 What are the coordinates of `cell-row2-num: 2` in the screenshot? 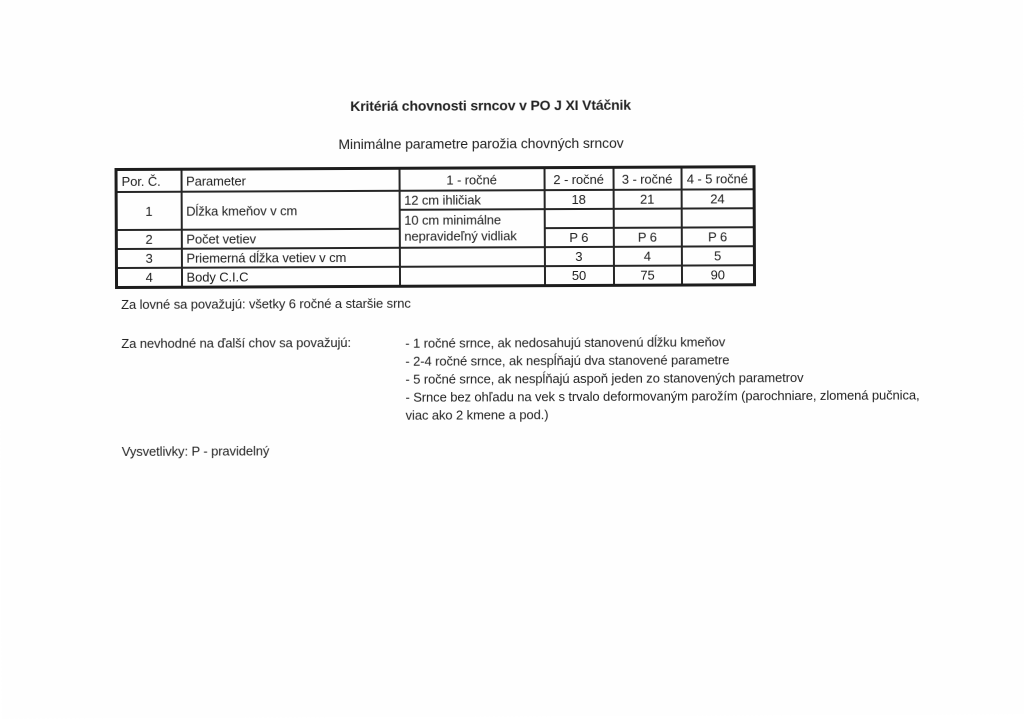 It's located at (149, 239).